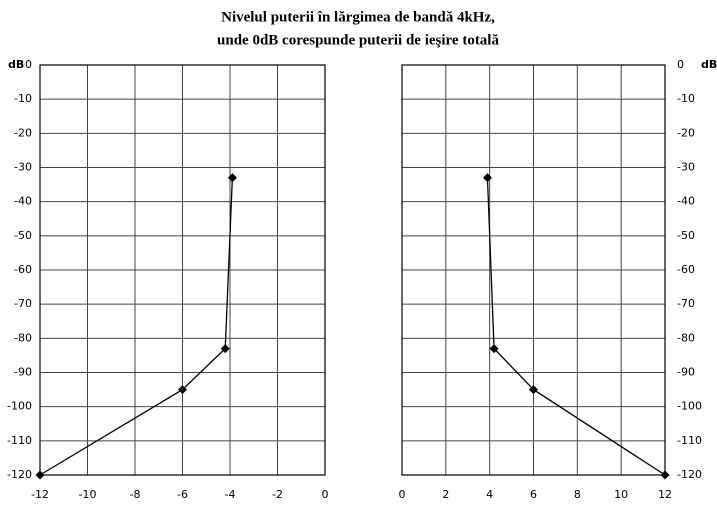 The width and height of the screenshot is (717, 506). What do you see at coordinates (230, 494) in the screenshot?
I see `x-tick-label: -4` at bounding box center [230, 494].